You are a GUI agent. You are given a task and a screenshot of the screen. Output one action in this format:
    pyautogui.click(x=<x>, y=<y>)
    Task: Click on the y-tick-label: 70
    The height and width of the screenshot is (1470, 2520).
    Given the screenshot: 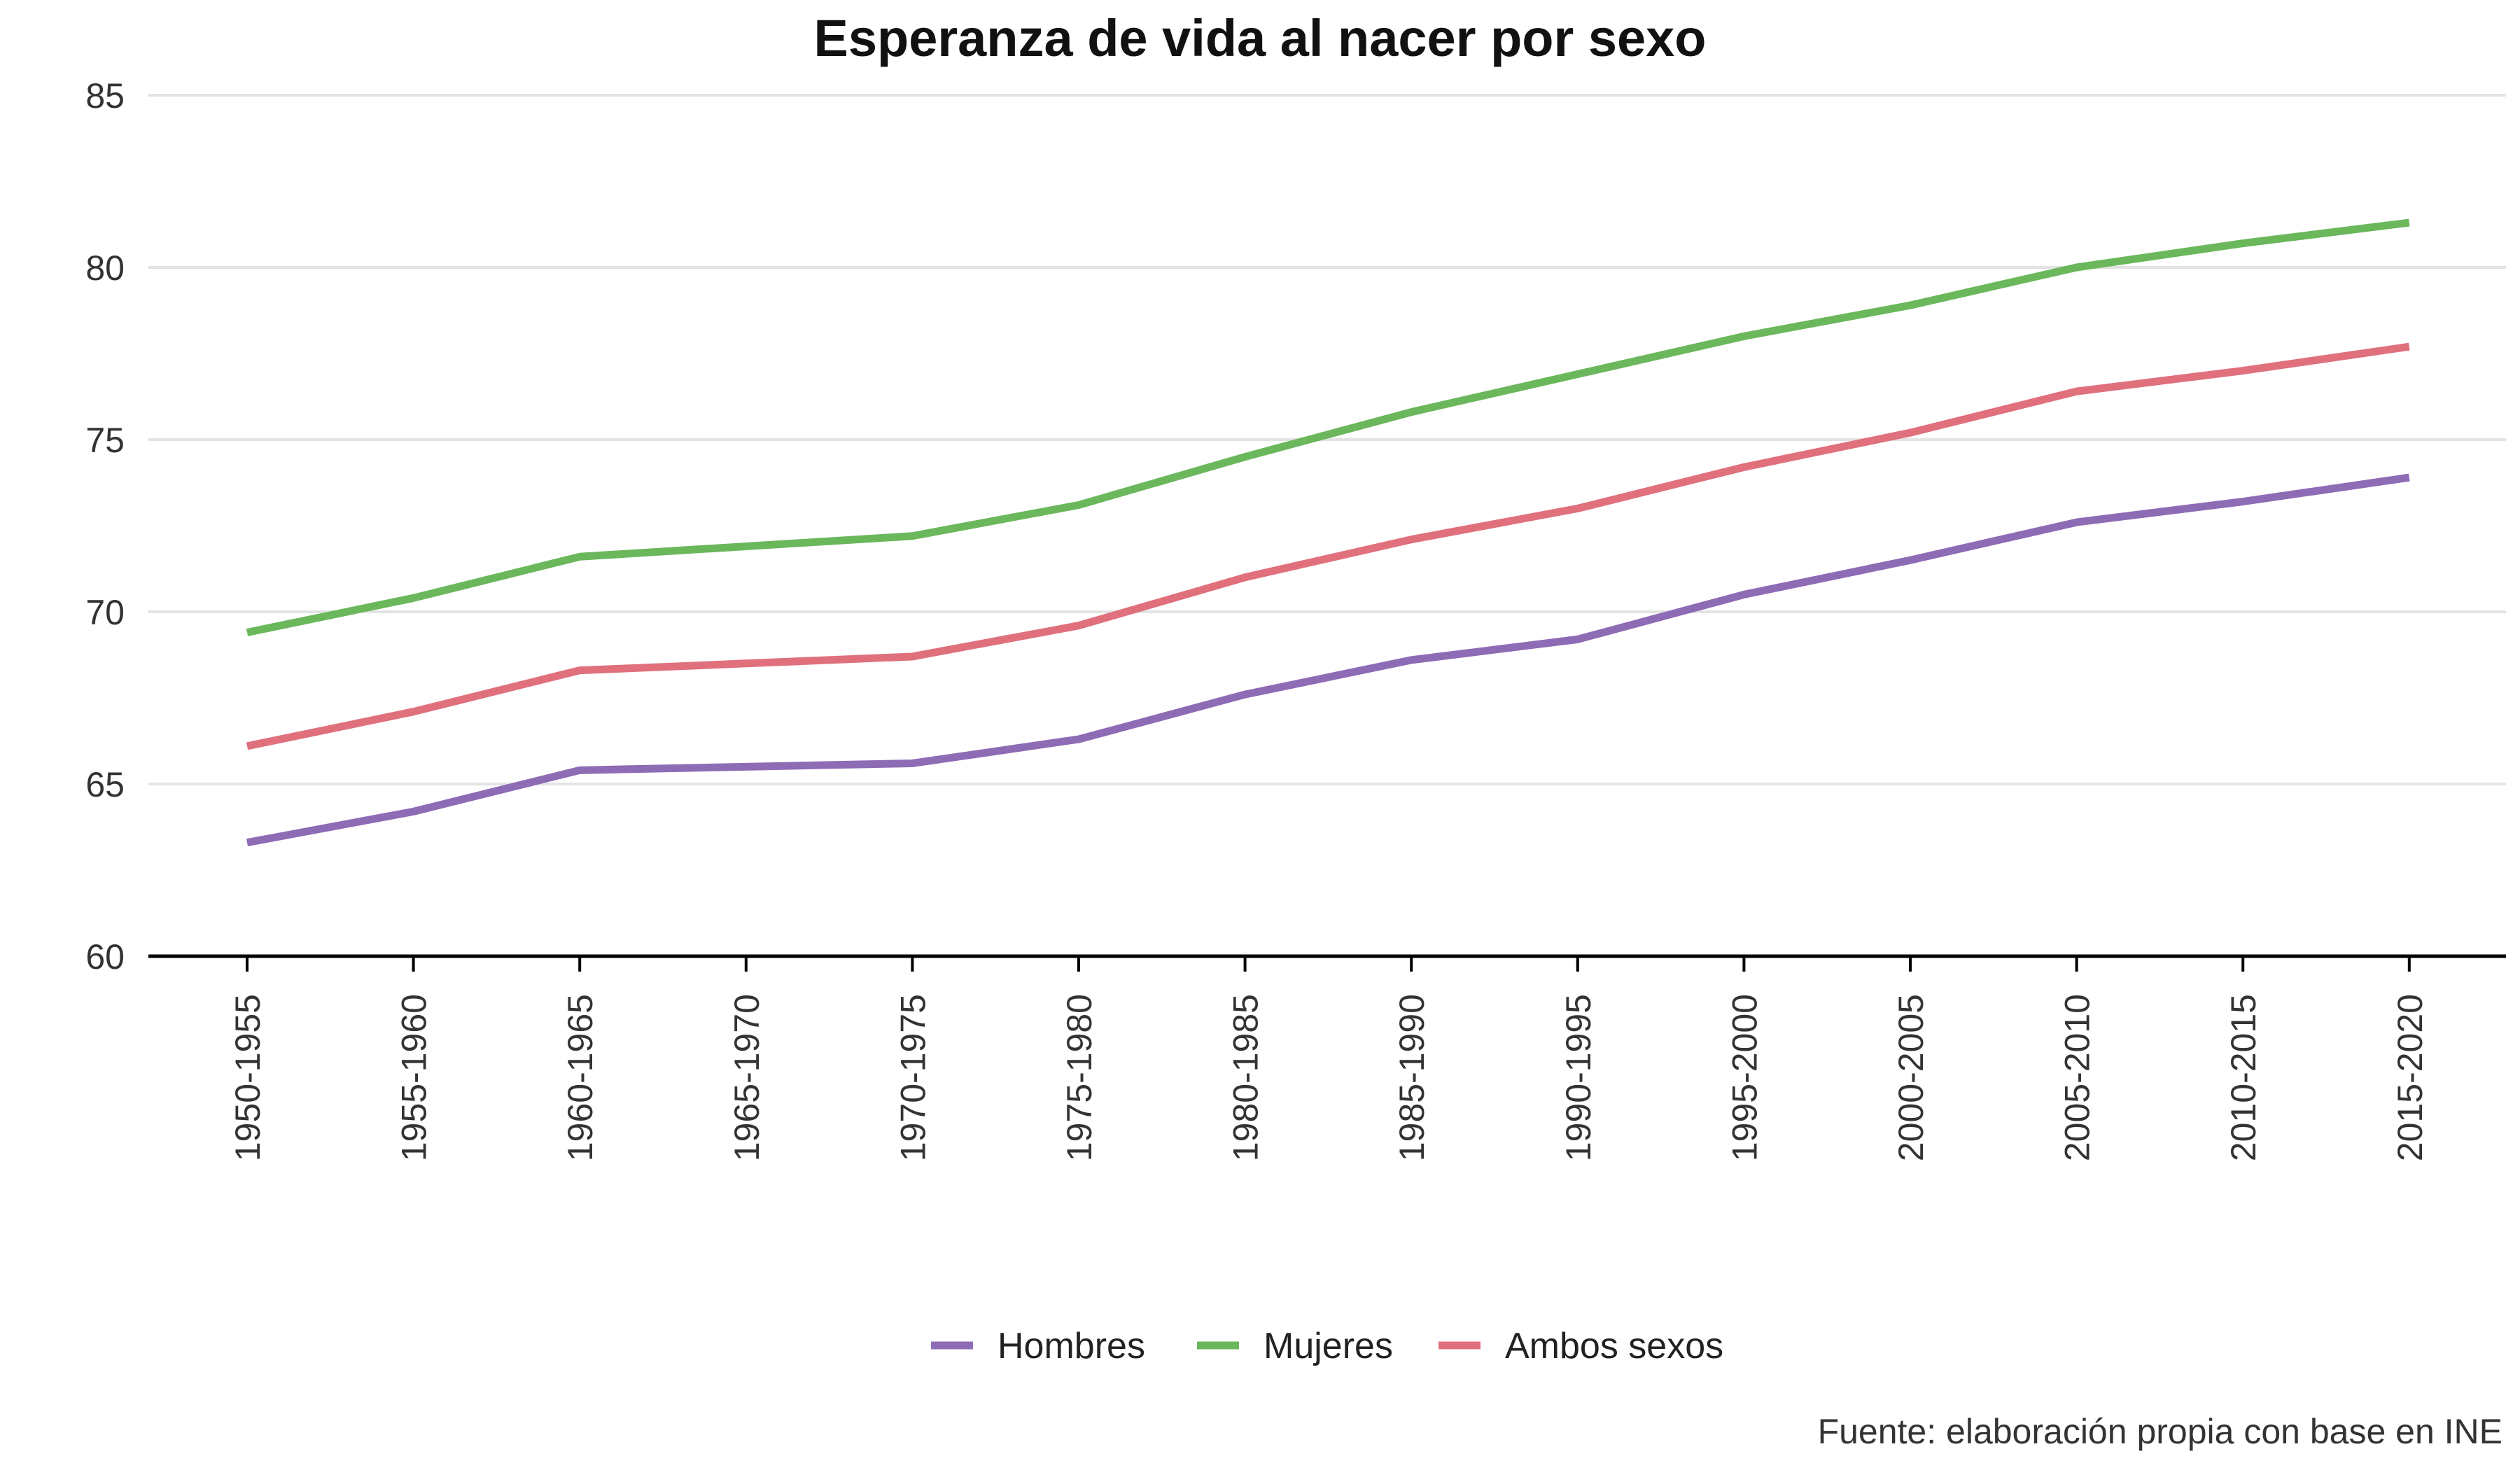 What is the action you would take?
    pyautogui.click(x=105, y=612)
    